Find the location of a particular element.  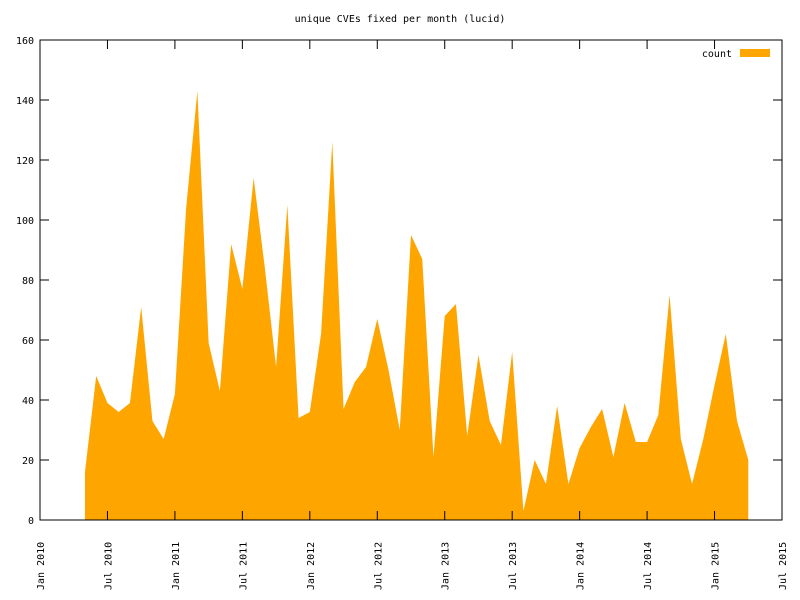

chart-title: unique CVEs fixed per month (lucid) is located at coordinates (400, 19).